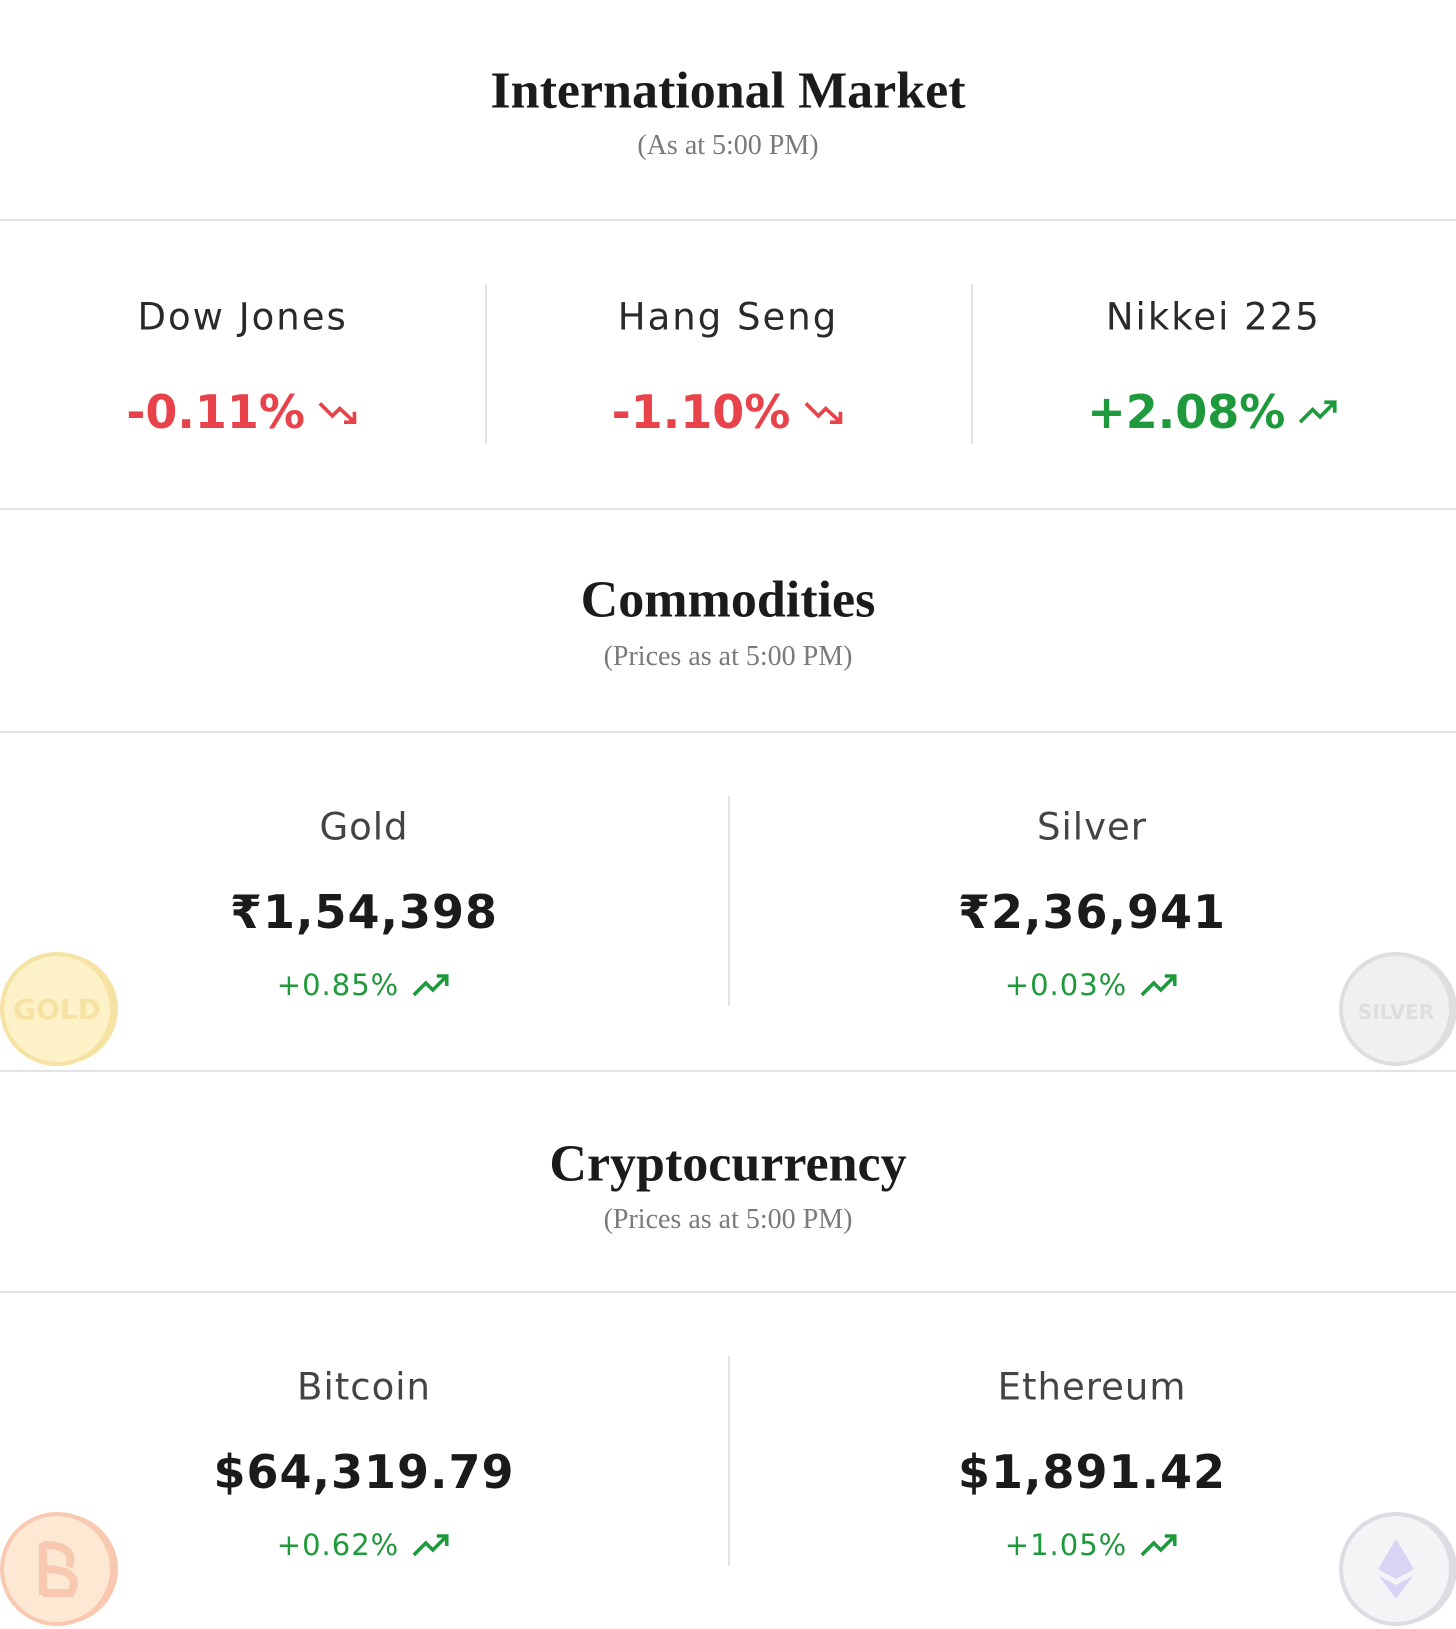 The width and height of the screenshot is (1456, 1629). What do you see at coordinates (1092, 1387) in the screenshot?
I see `asset-name: Ethereum` at bounding box center [1092, 1387].